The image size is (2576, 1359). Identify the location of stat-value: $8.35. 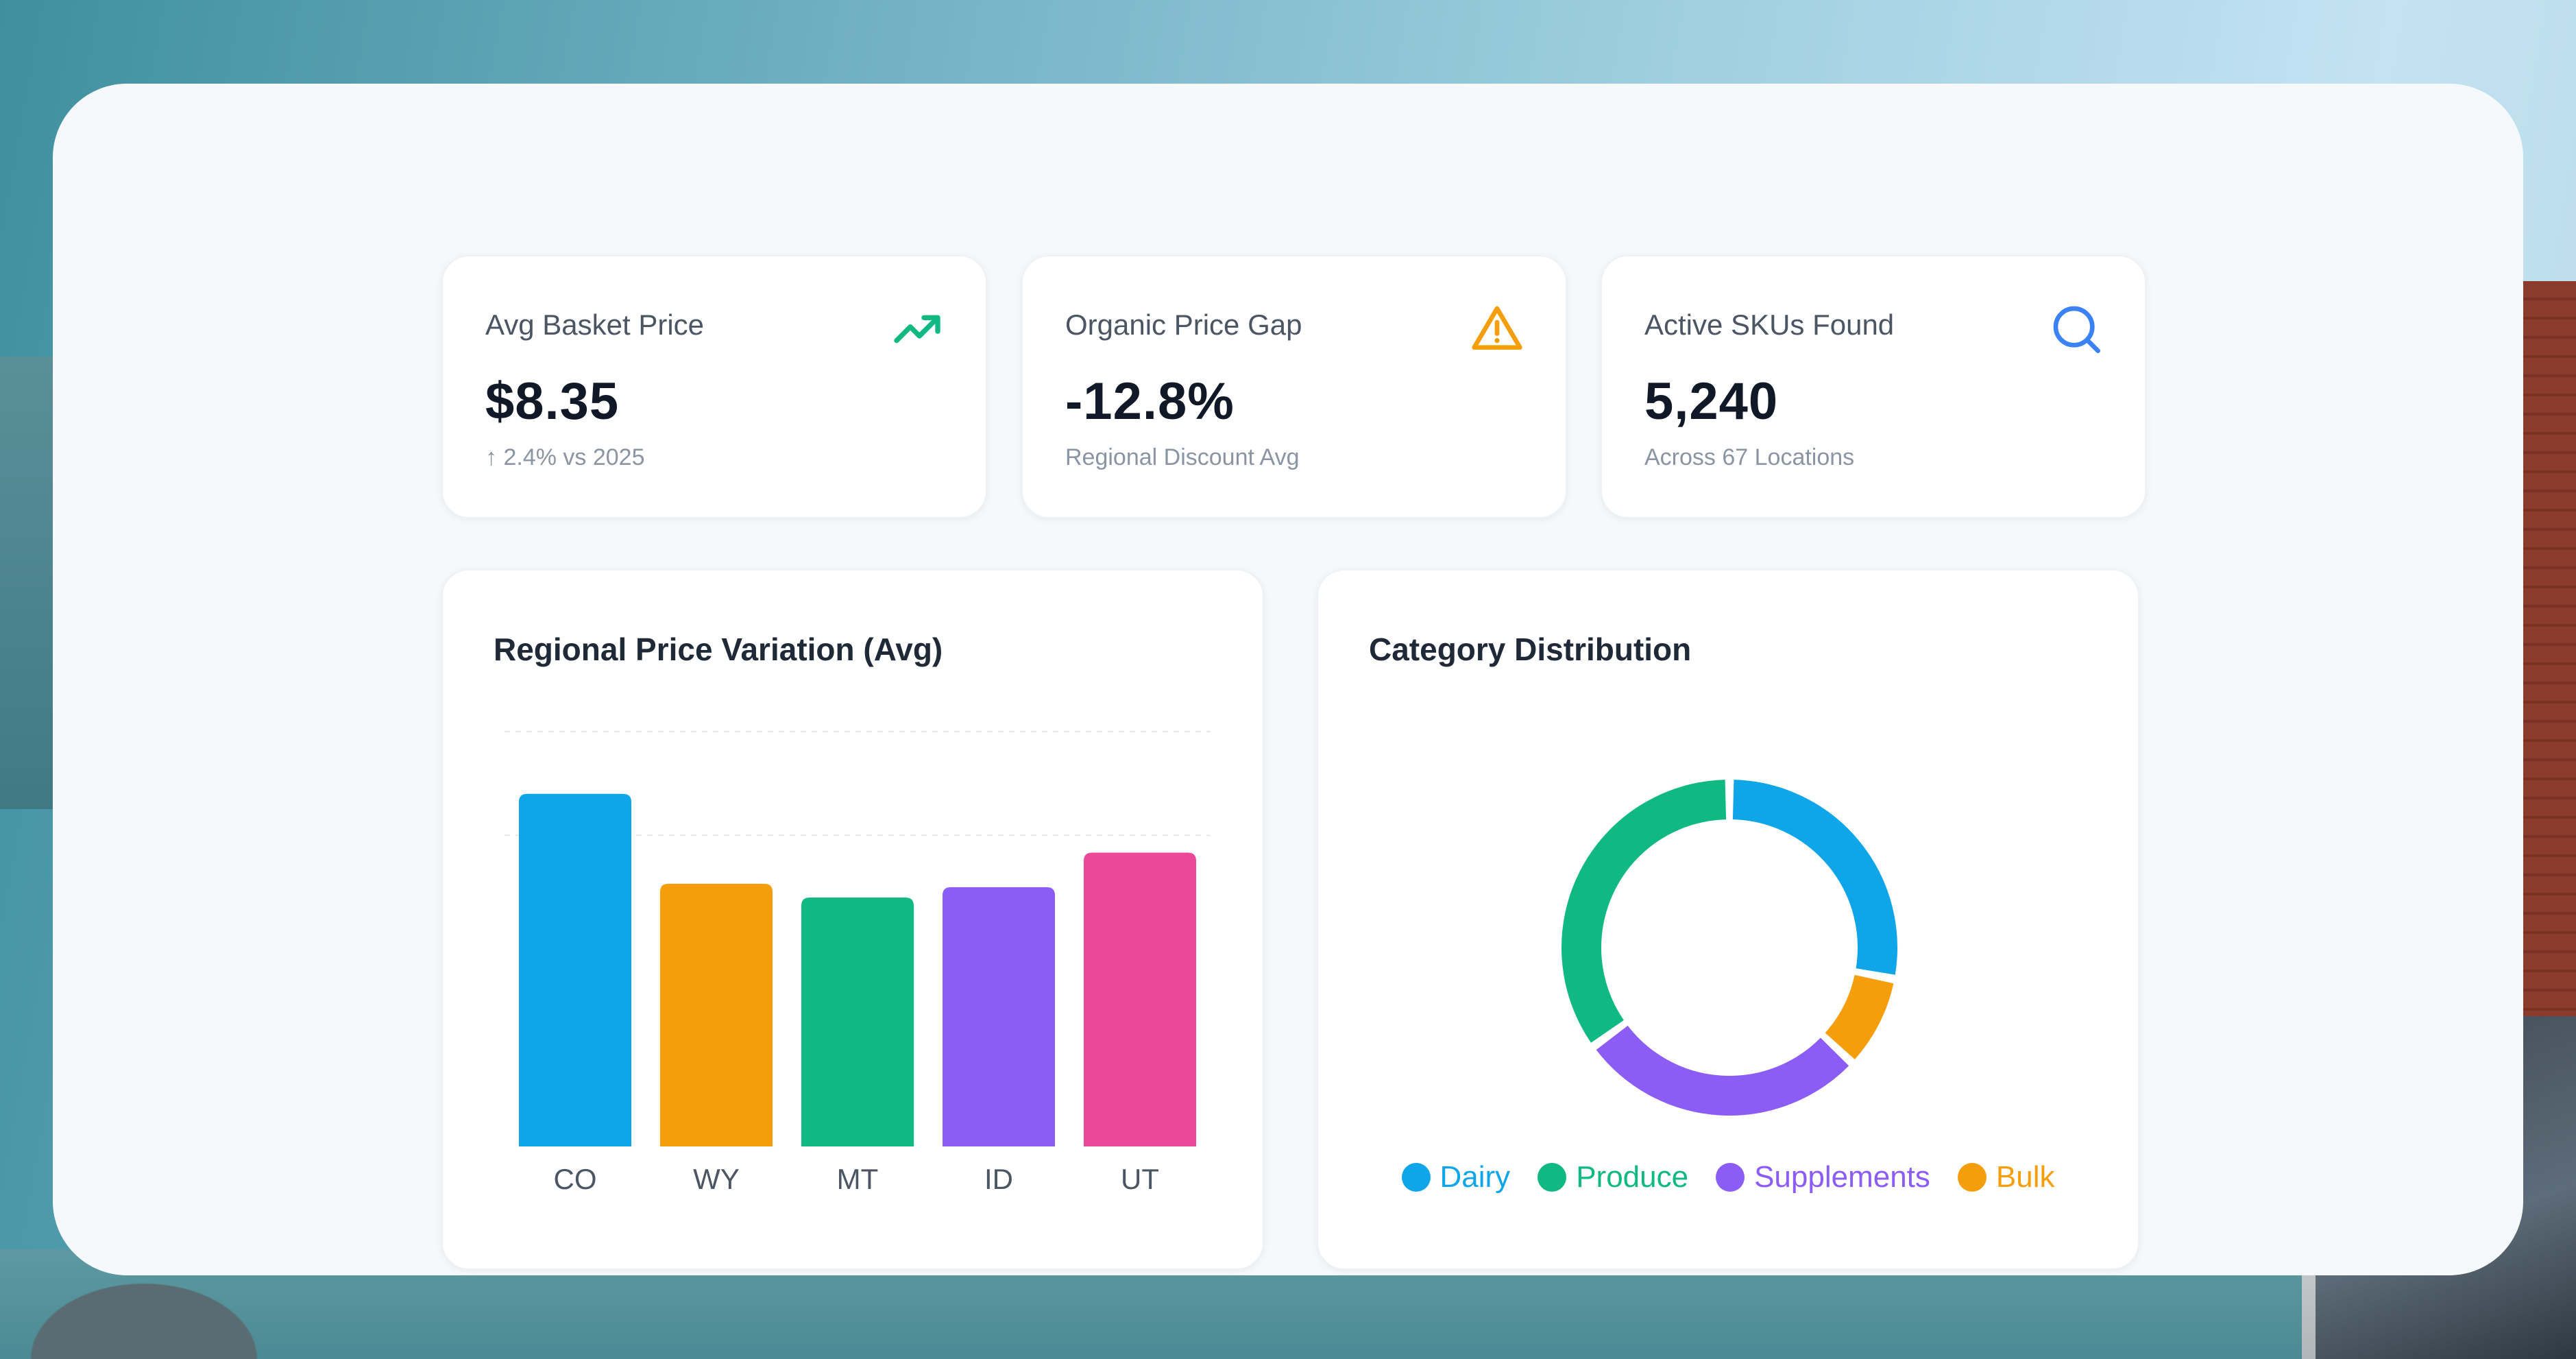
(552, 401).